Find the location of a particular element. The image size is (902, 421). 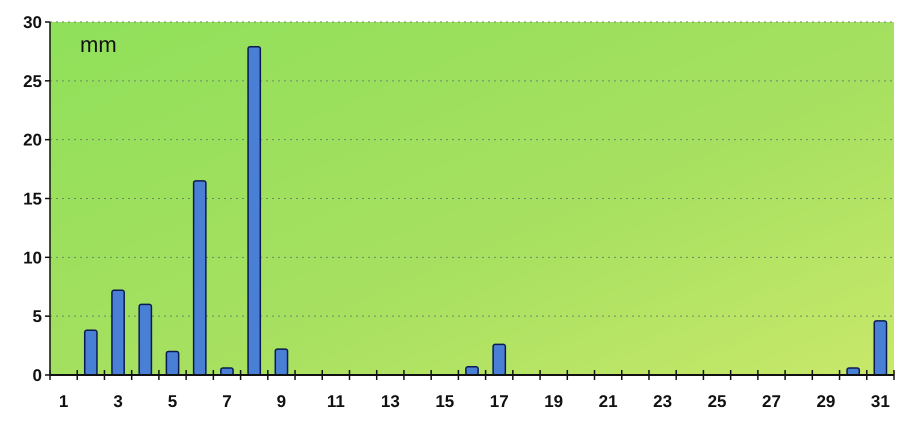

x-tick-label: 29 is located at coordinates (826, 401).